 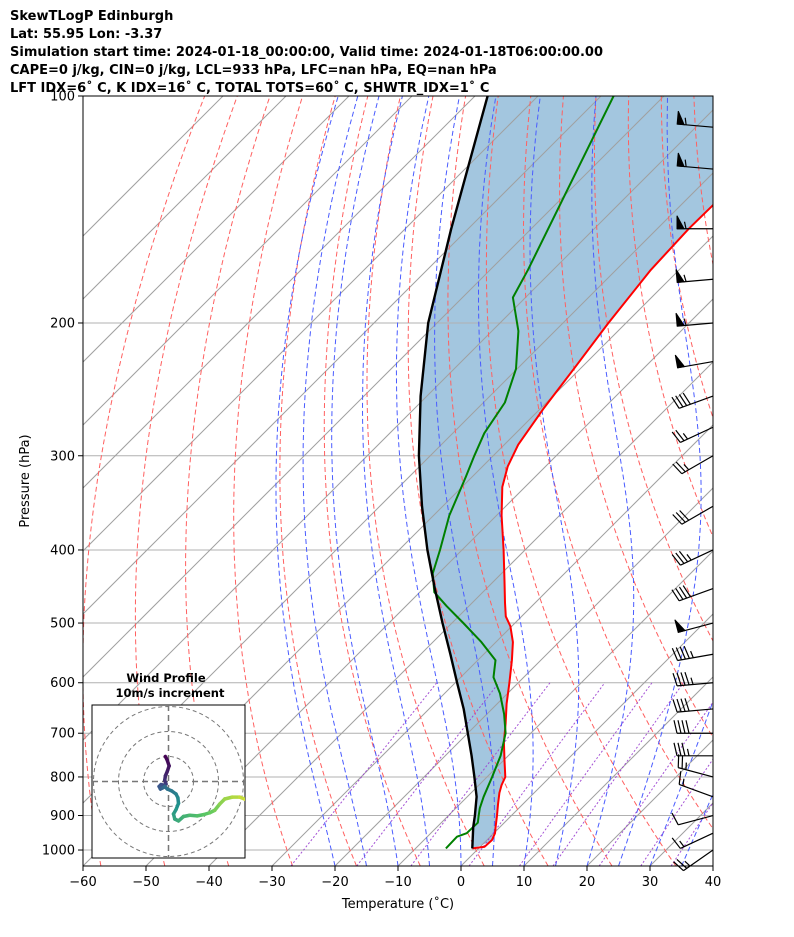 What do you see at coordinates (62, 624) in the screenshot?
I see `y-tick-label: 500` at bounding box center [62, 624].